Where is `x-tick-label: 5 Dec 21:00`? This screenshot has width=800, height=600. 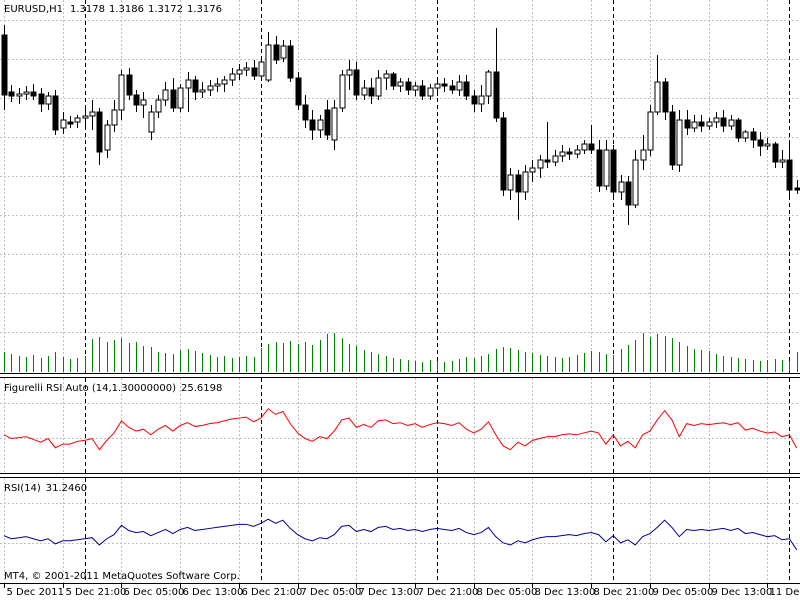
x-tick-label: 5 Dec 21:00 is located at coordinates (96, 592).